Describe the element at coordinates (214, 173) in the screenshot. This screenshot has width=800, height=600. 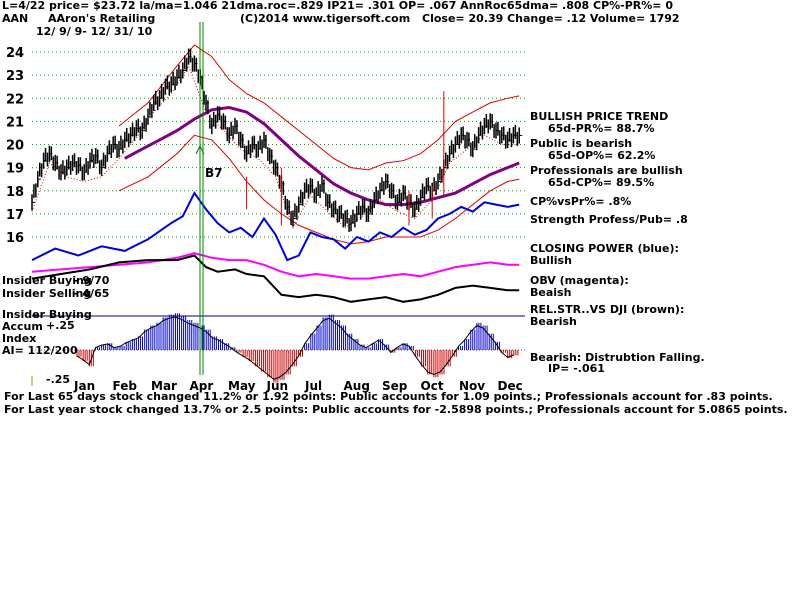
I see `b7-signal-label: B7` at that location.